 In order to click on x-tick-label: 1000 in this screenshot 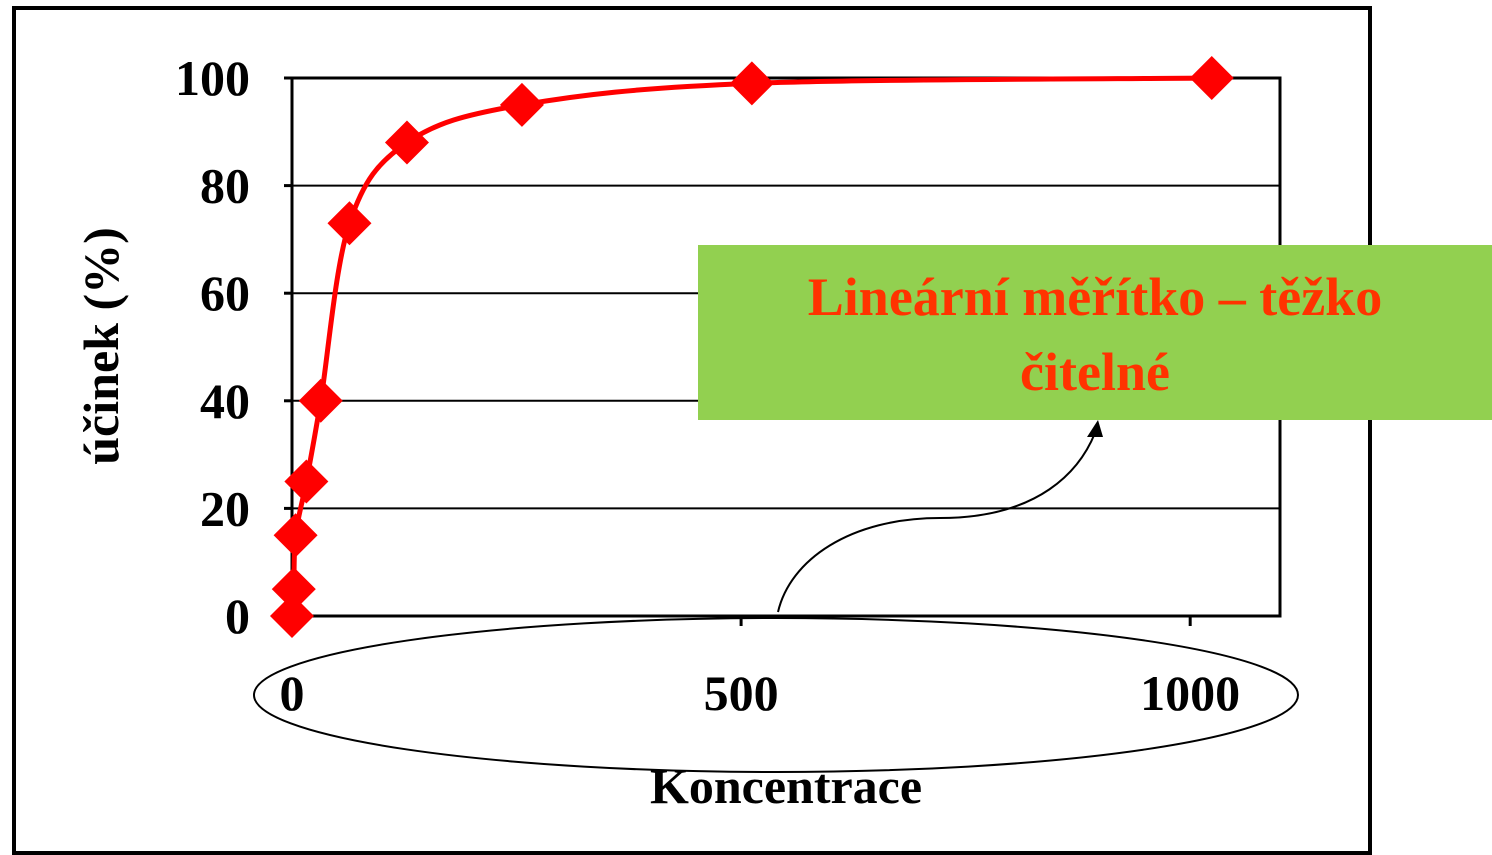, I will do `click(1190, 693)`.